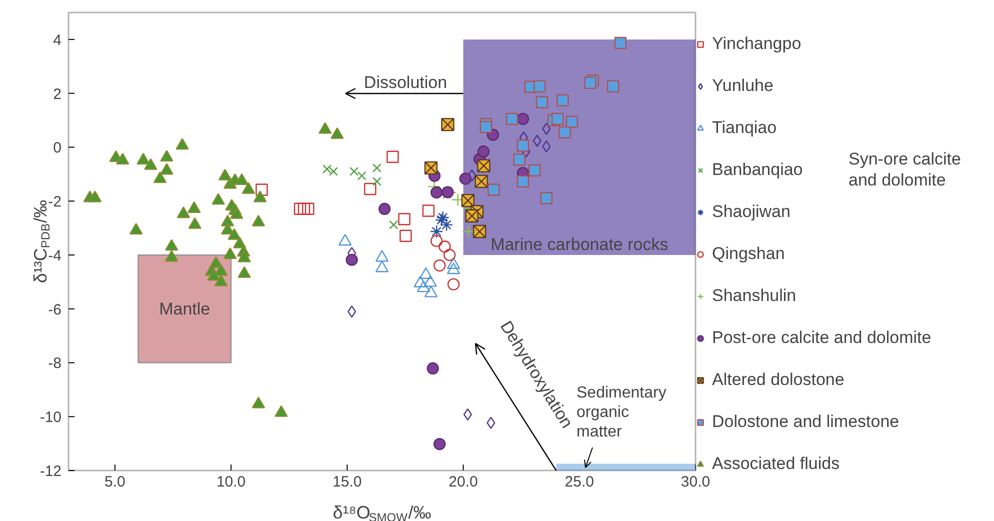  I want to click on legend-label: Yunluhe, so click(743, 86).